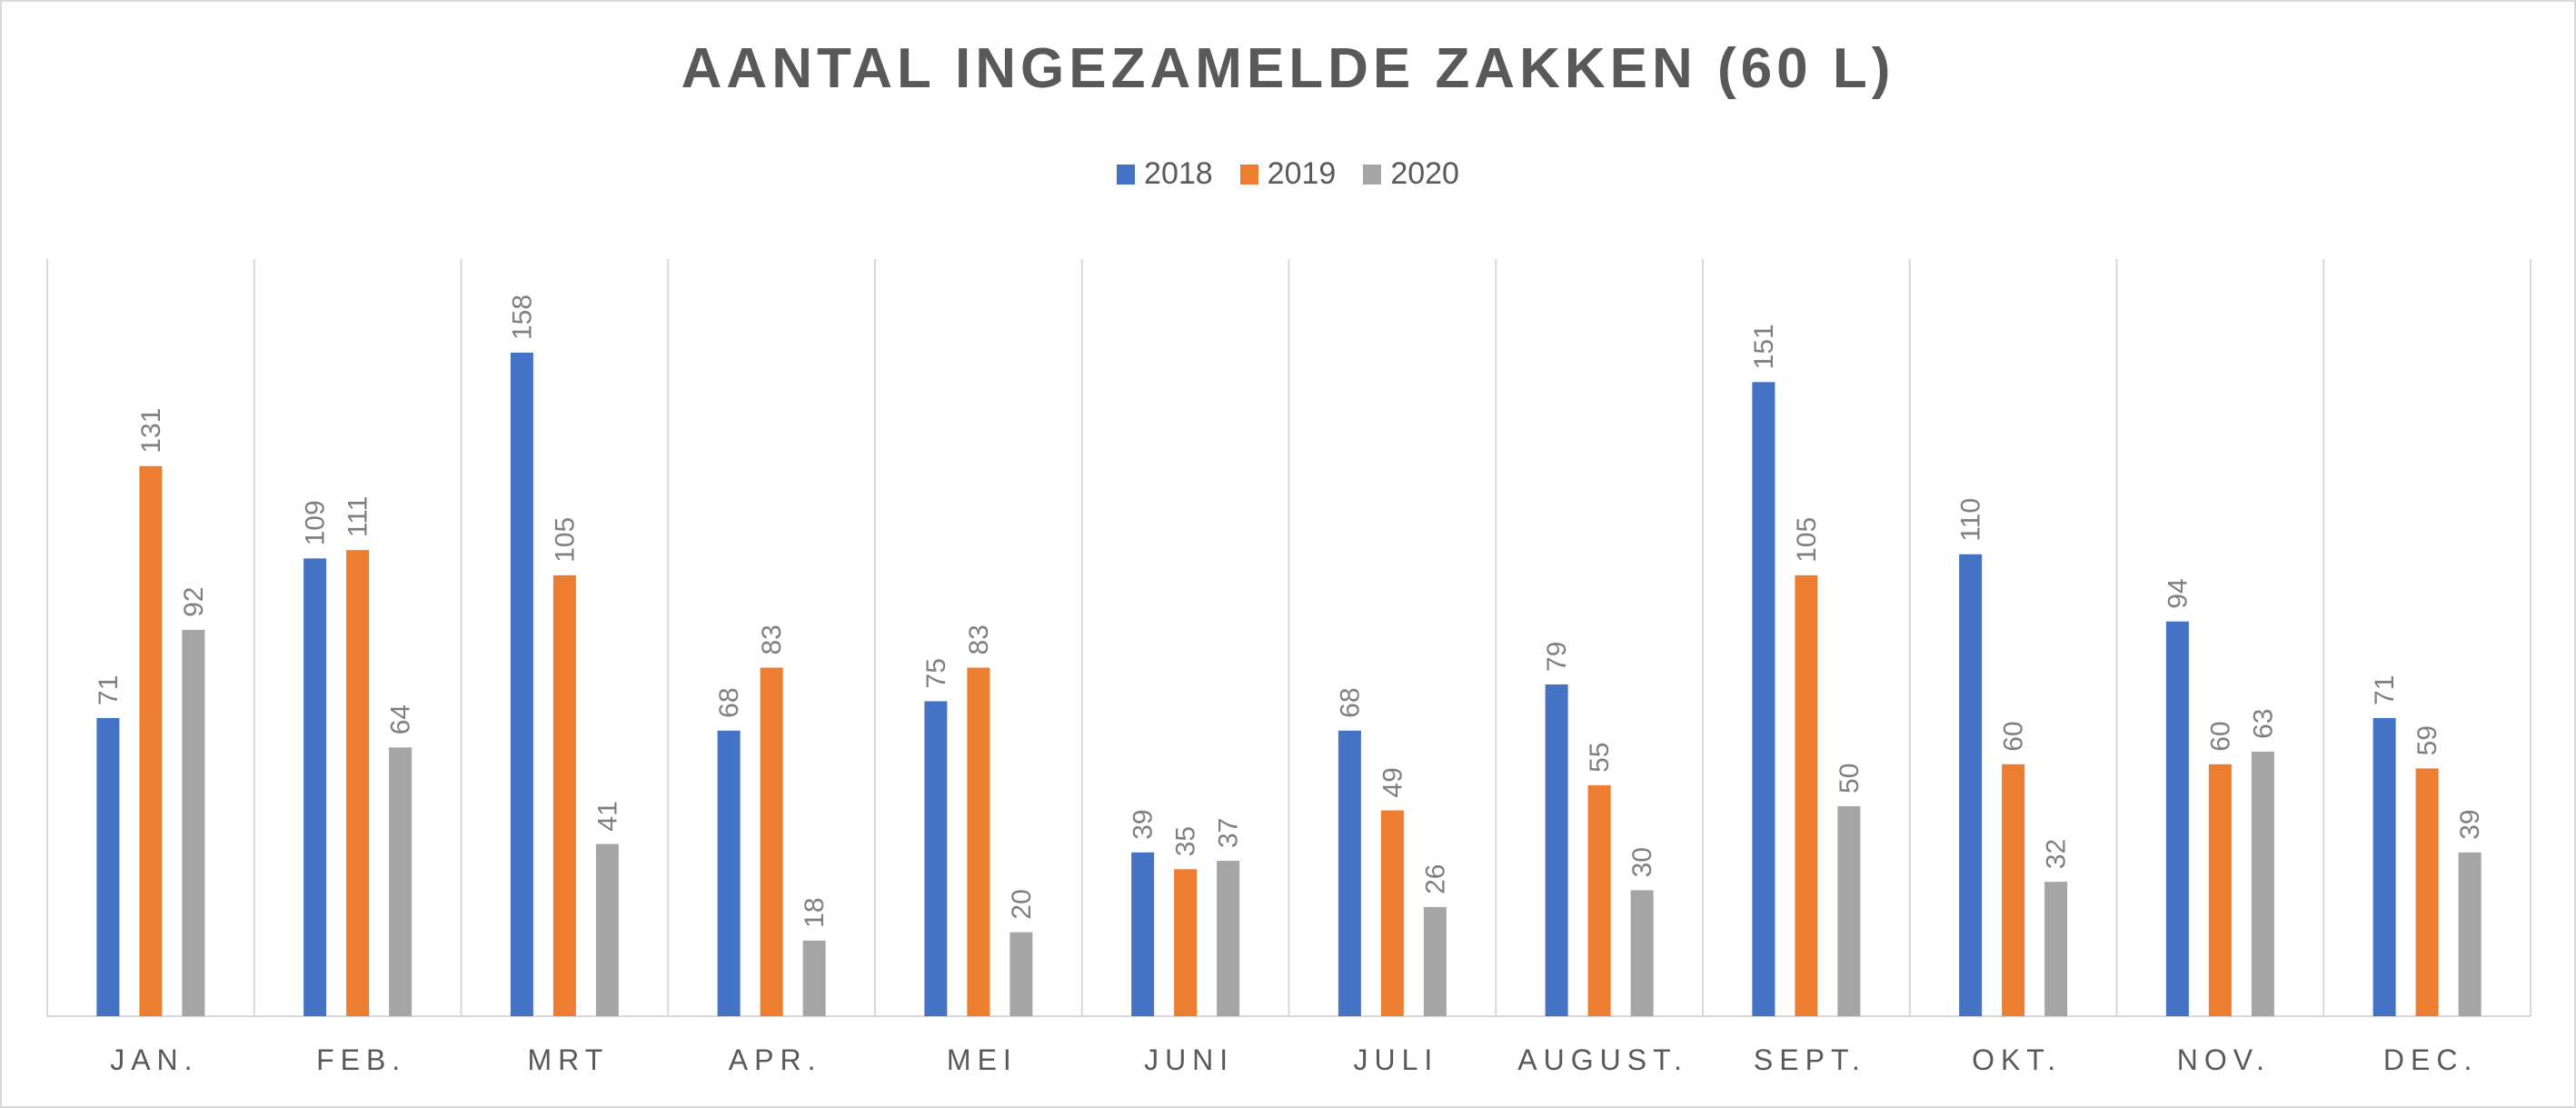  Describe the element at coordinates (1395, 1060) in the screenshot. I see `x-tick-label: JULI` at that location.